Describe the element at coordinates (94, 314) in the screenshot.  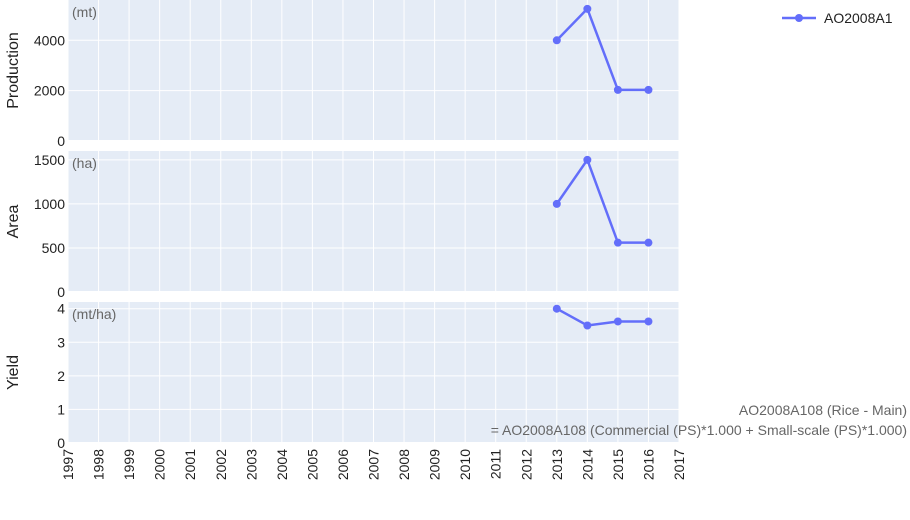
I see `unit-label: (mt/ha)` at that location.